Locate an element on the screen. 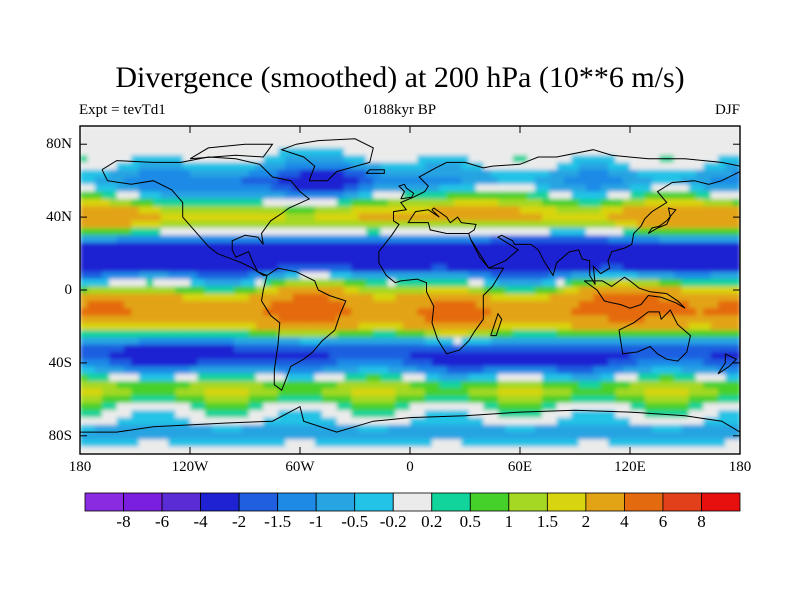 The height and width of the screenshot is (600, 800). y-tick-label: 0 is located at coordinates (68, 290).